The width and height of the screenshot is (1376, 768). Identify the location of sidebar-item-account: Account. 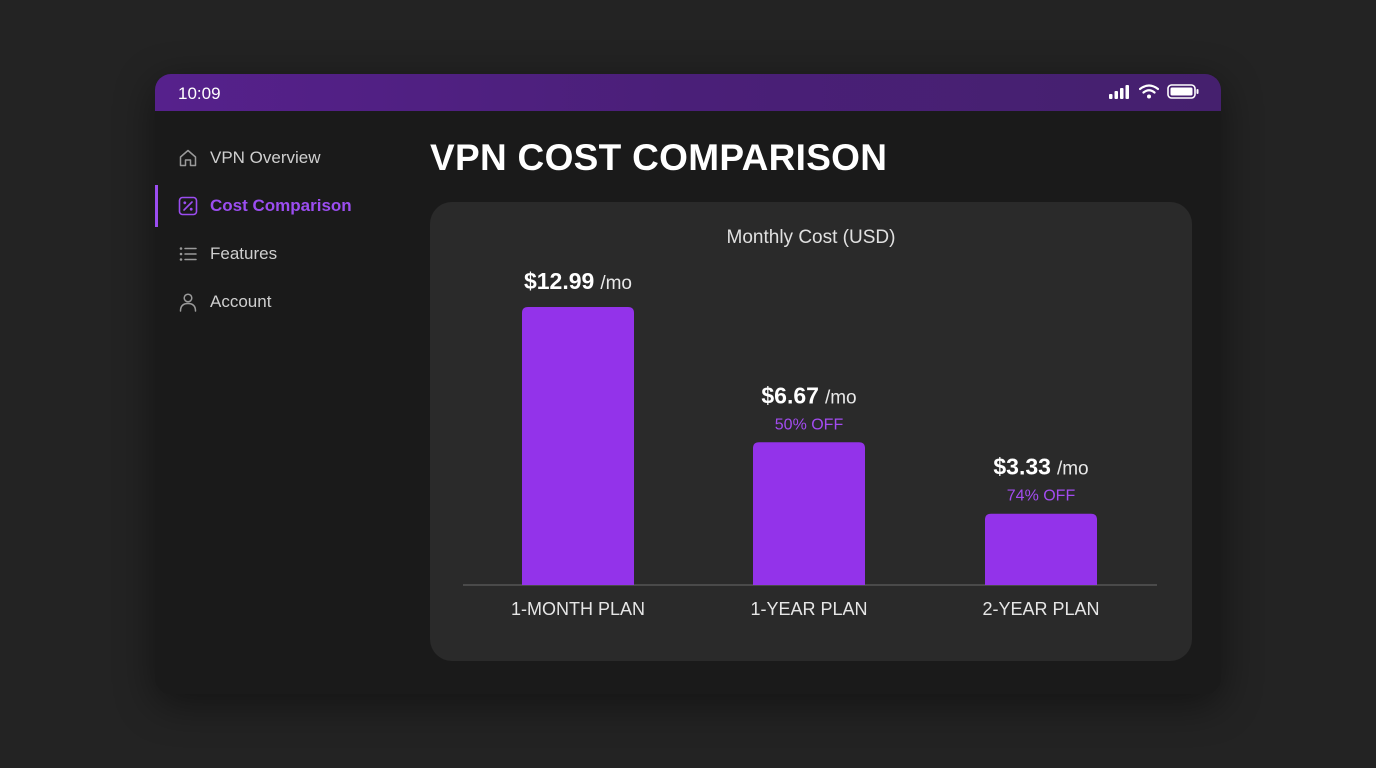
(280, 302).